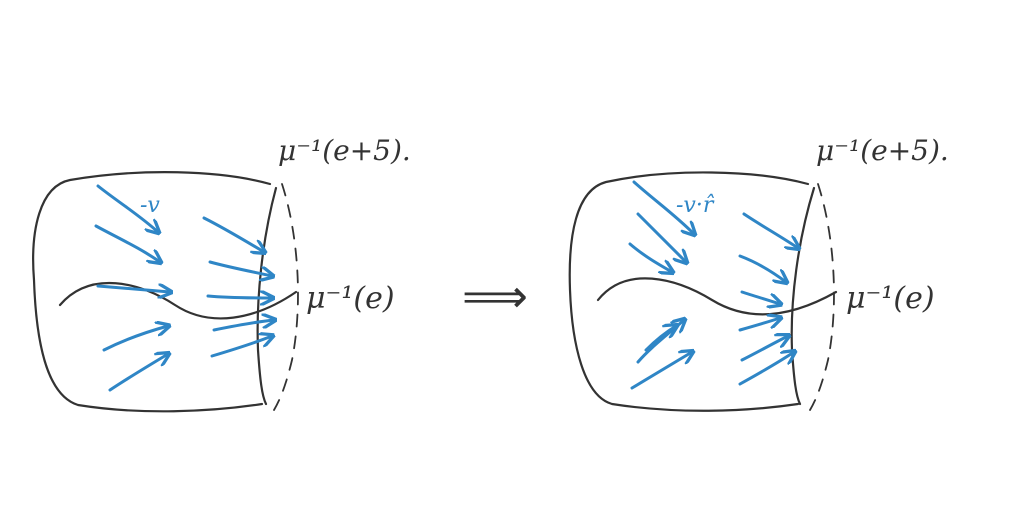 This screenshot has height=512, width=1024. Describe the element at coordinates (695, 205) in the screenshot. I see `right-vector-label: -v·r̂` at that location.